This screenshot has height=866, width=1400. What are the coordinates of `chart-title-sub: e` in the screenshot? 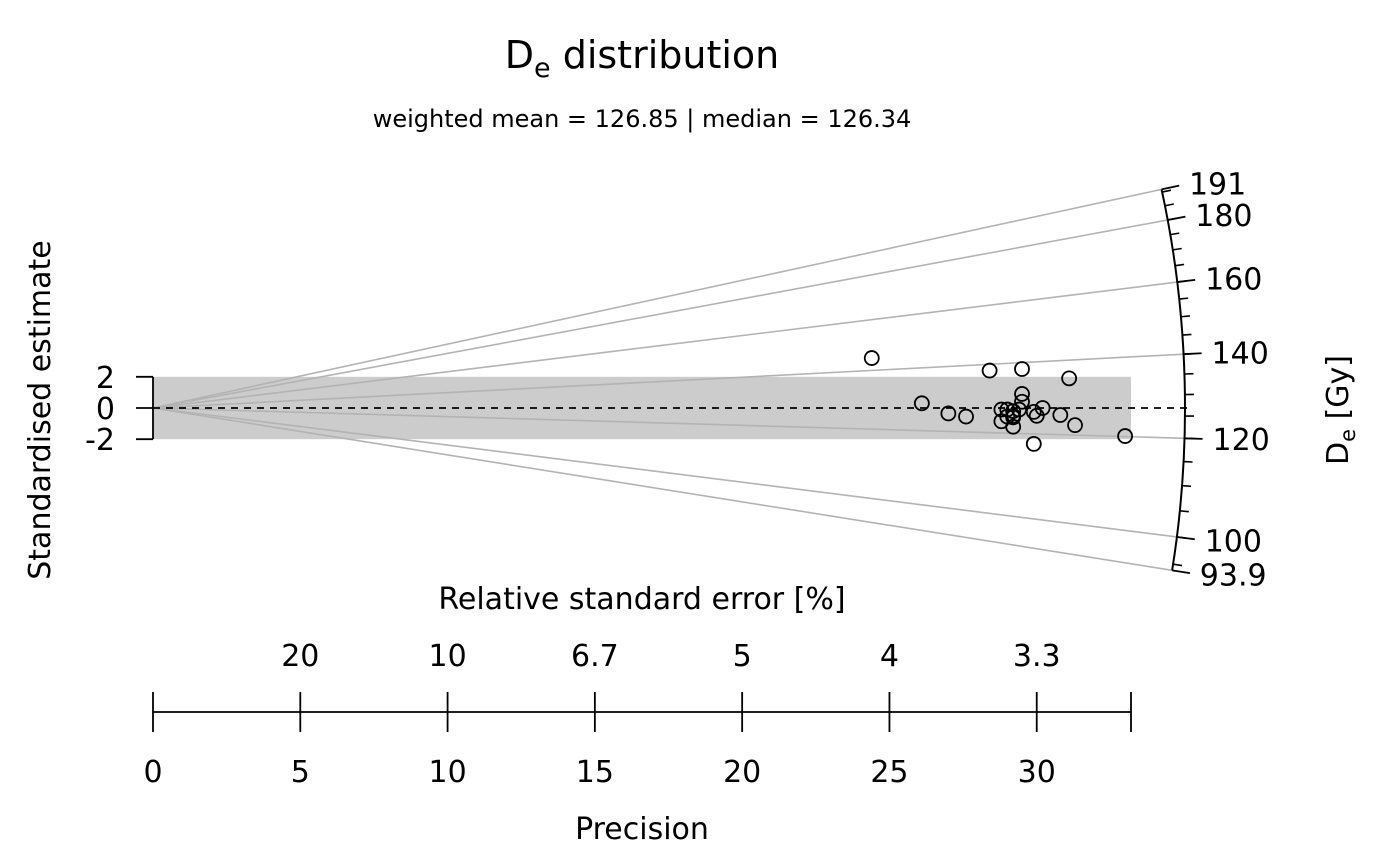 It's located at (542, 68).